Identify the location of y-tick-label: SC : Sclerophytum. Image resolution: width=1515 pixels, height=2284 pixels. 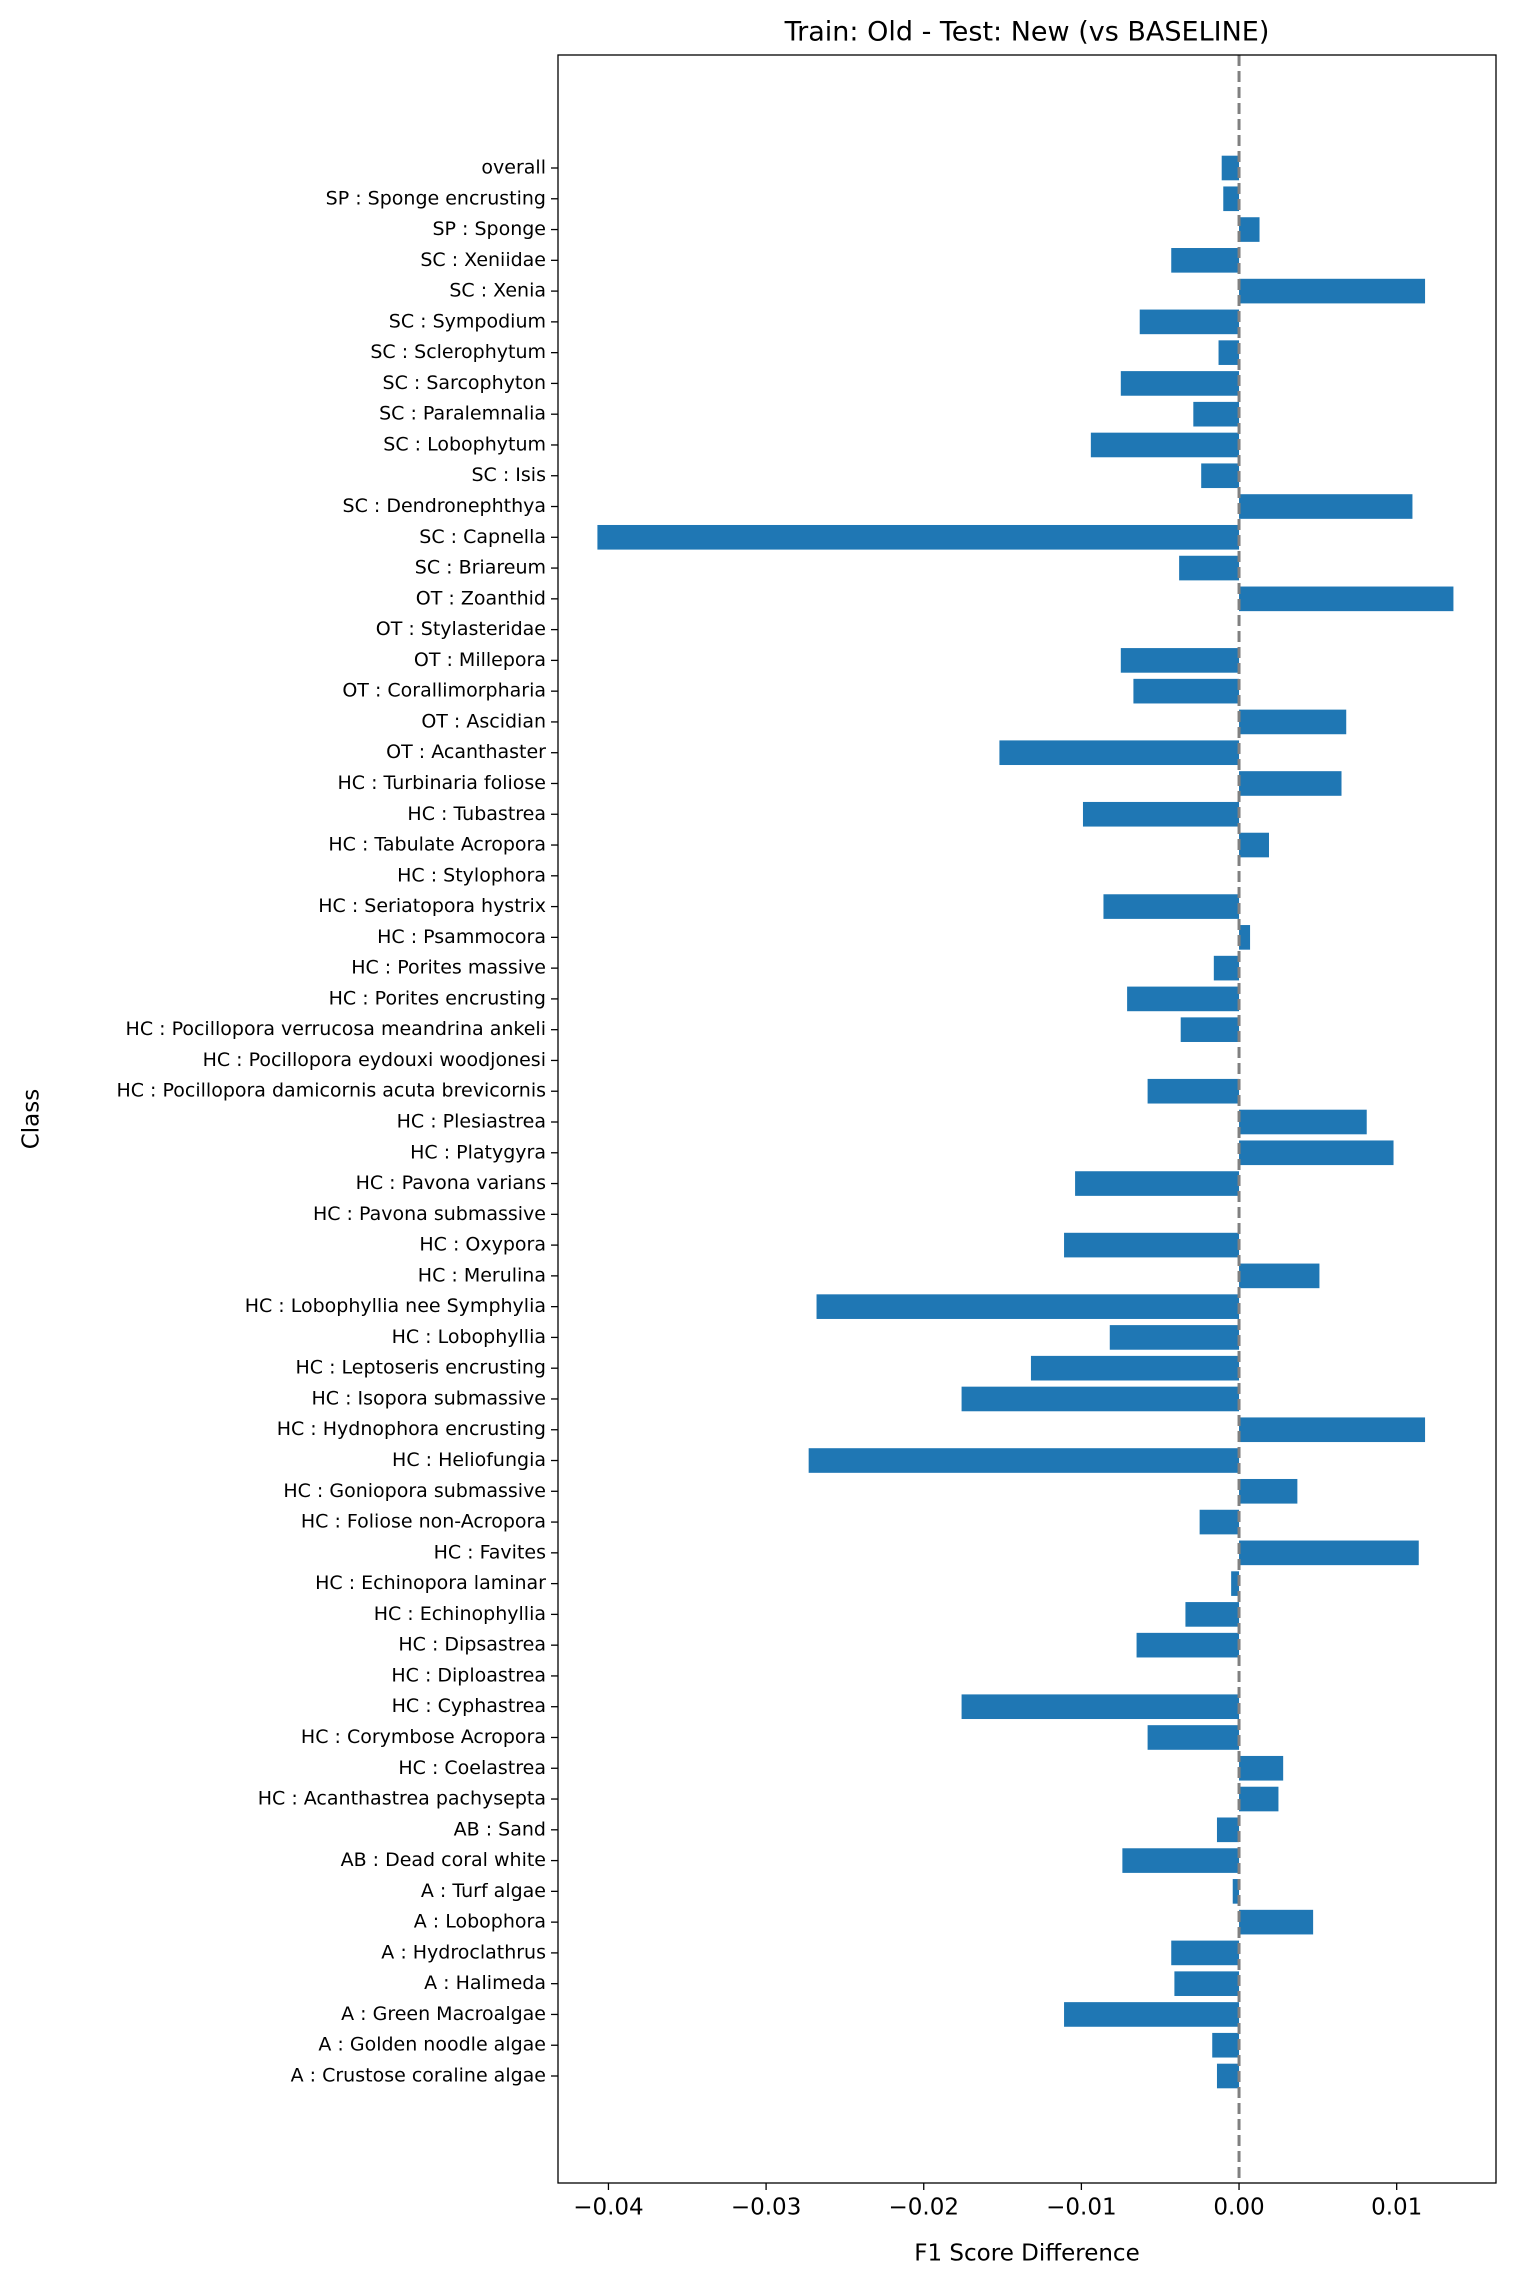
(458, 352).